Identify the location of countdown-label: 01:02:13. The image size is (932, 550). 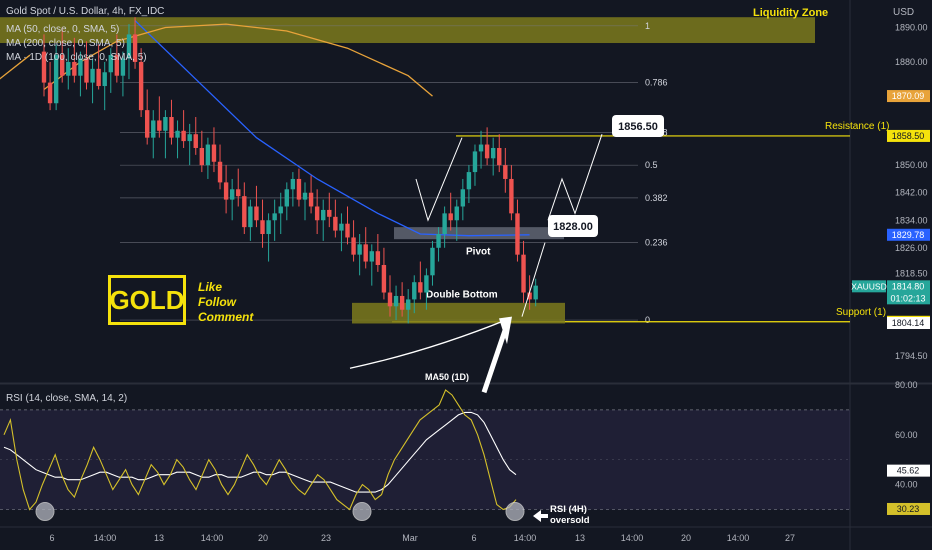
(907, 298).